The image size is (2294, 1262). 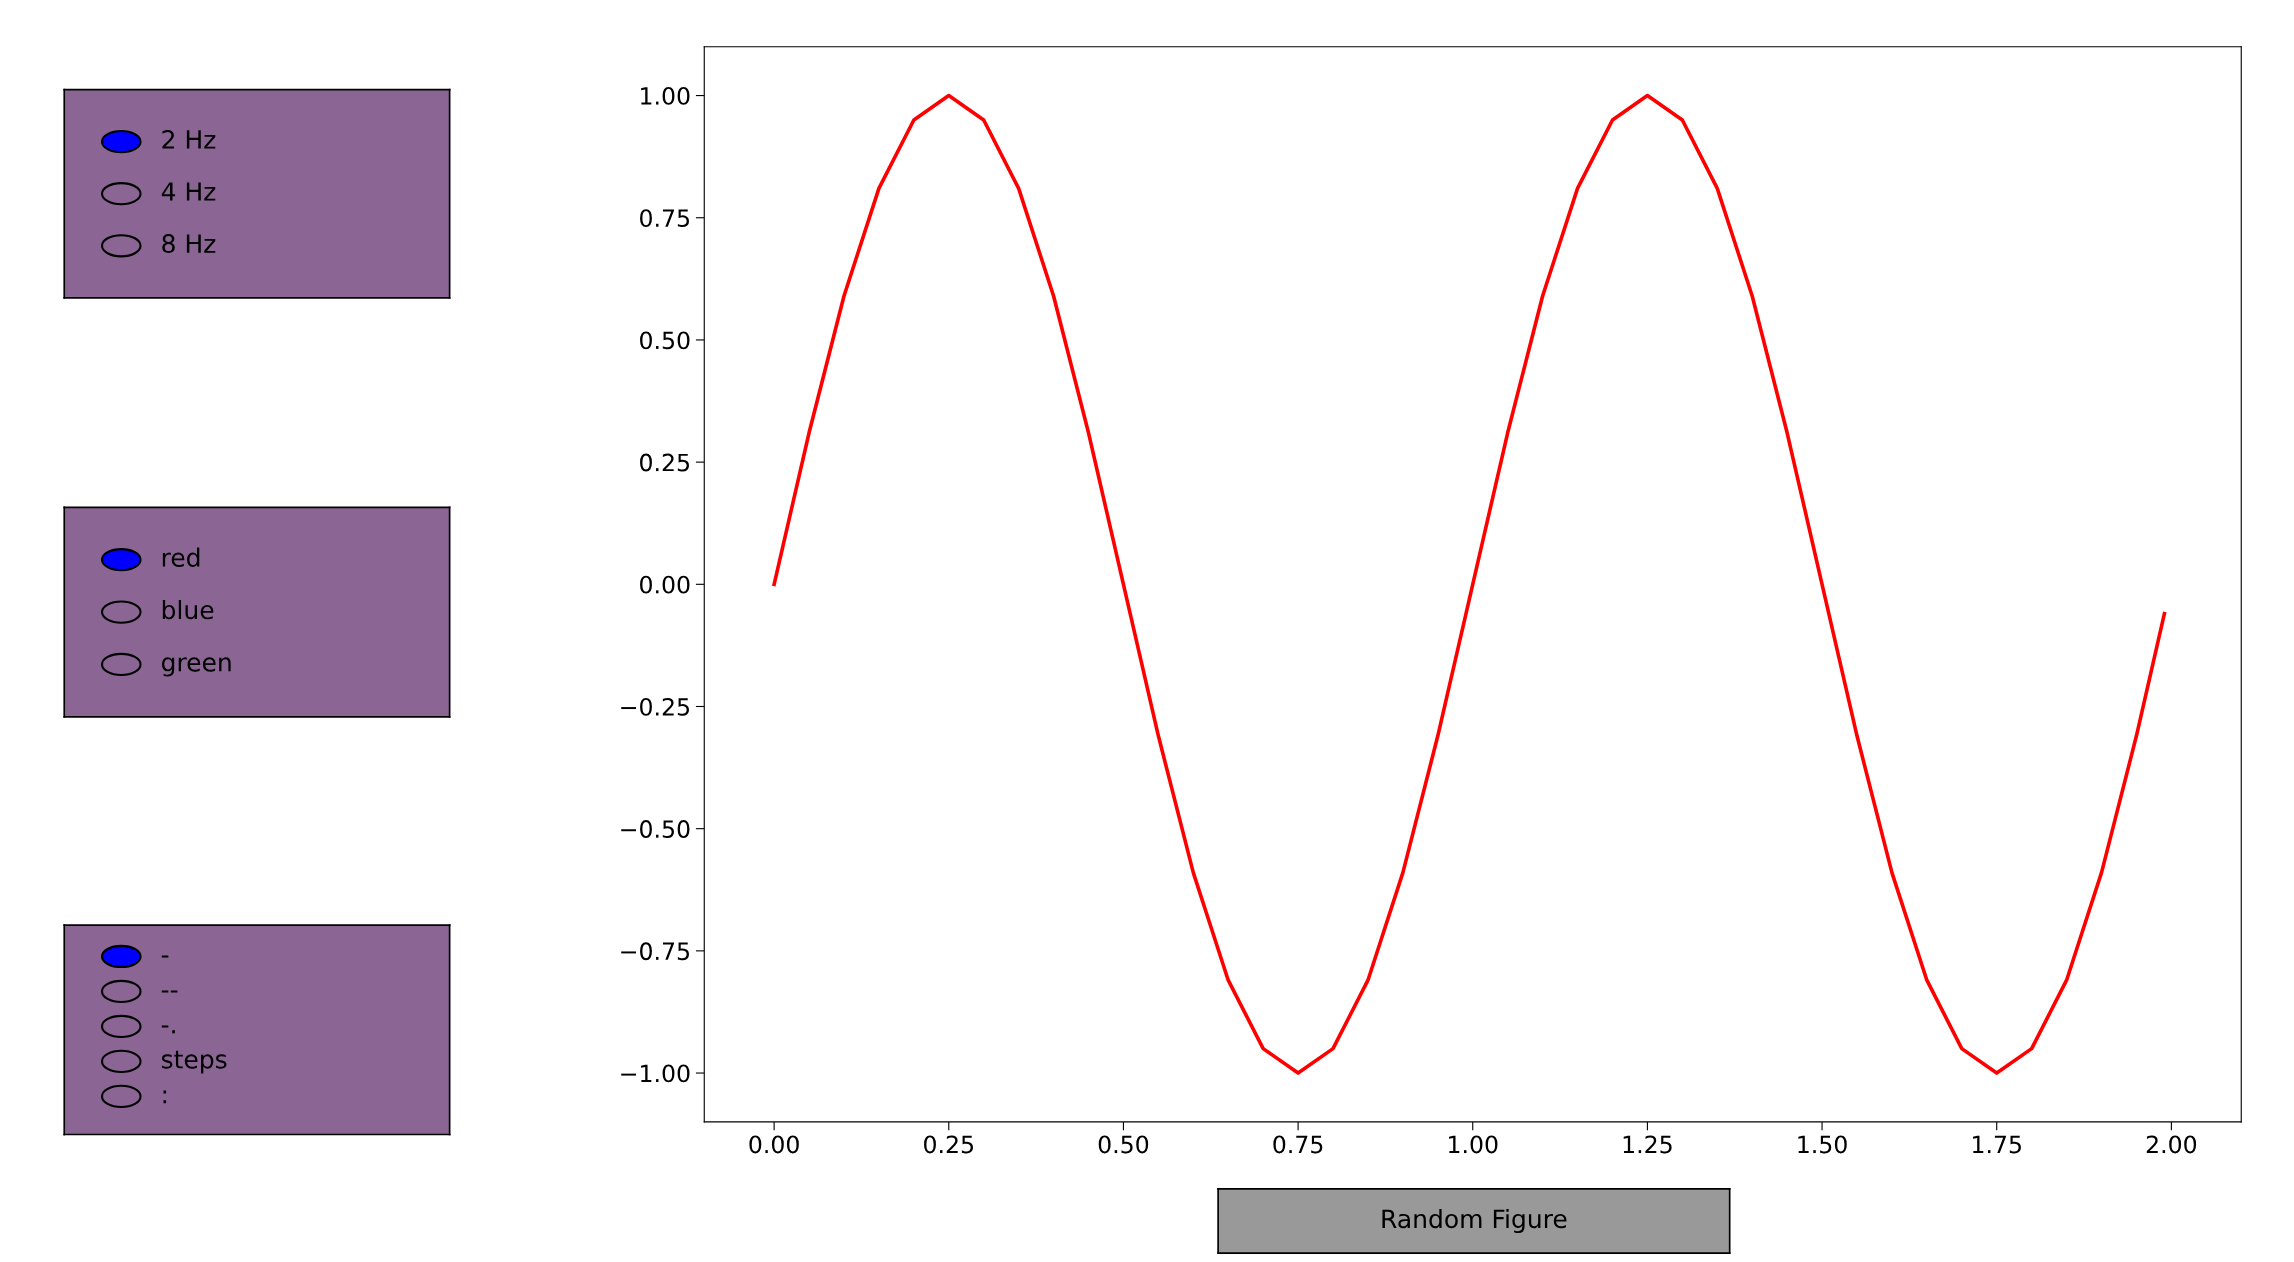 I want to click on x-tick-label: 0.25, so click(x=948, y=1144).